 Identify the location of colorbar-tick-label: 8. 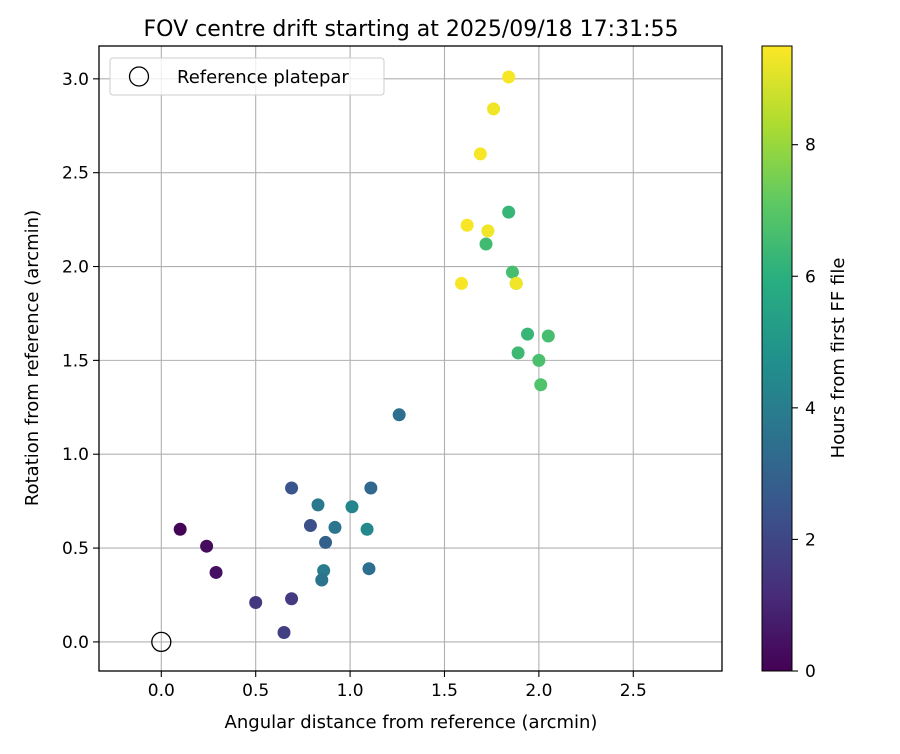
(810, 146).